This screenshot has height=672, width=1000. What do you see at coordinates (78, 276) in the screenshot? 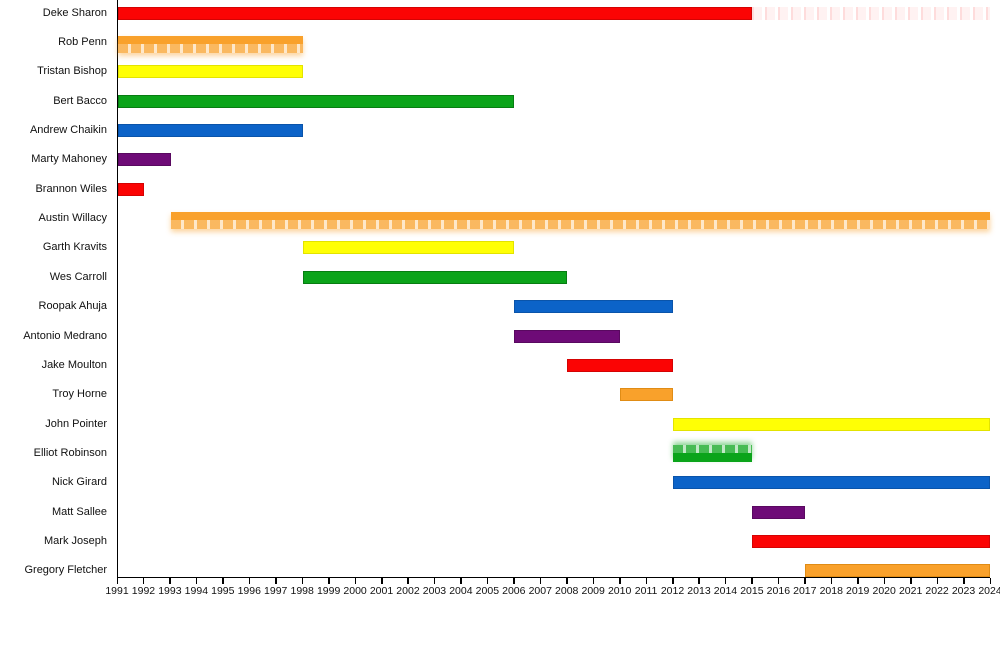
I see `row-label: Wes Carroll` at bounding box center [78, 276].